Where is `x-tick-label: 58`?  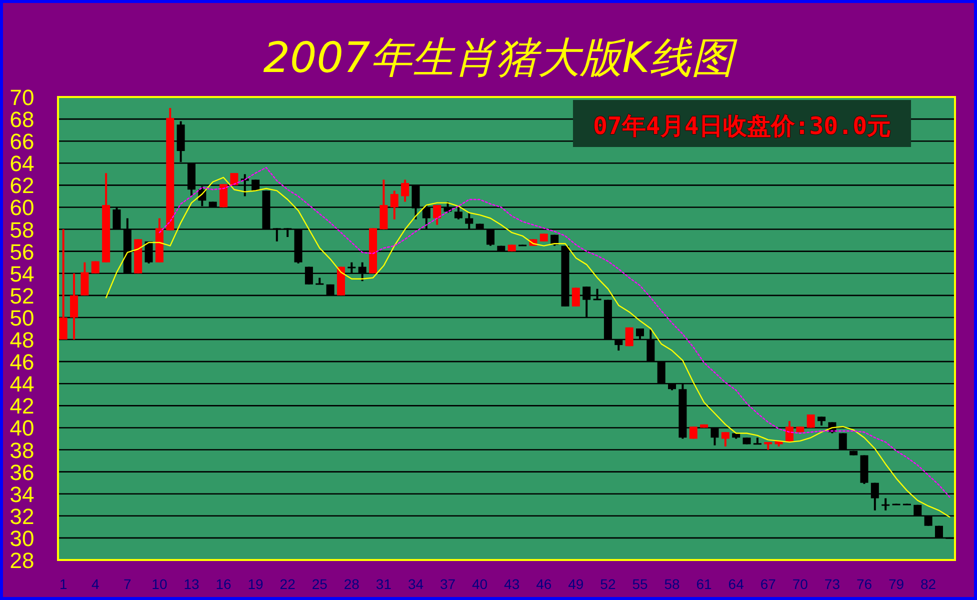 x-tick-label: 58 is located at coordinates (672, 584).